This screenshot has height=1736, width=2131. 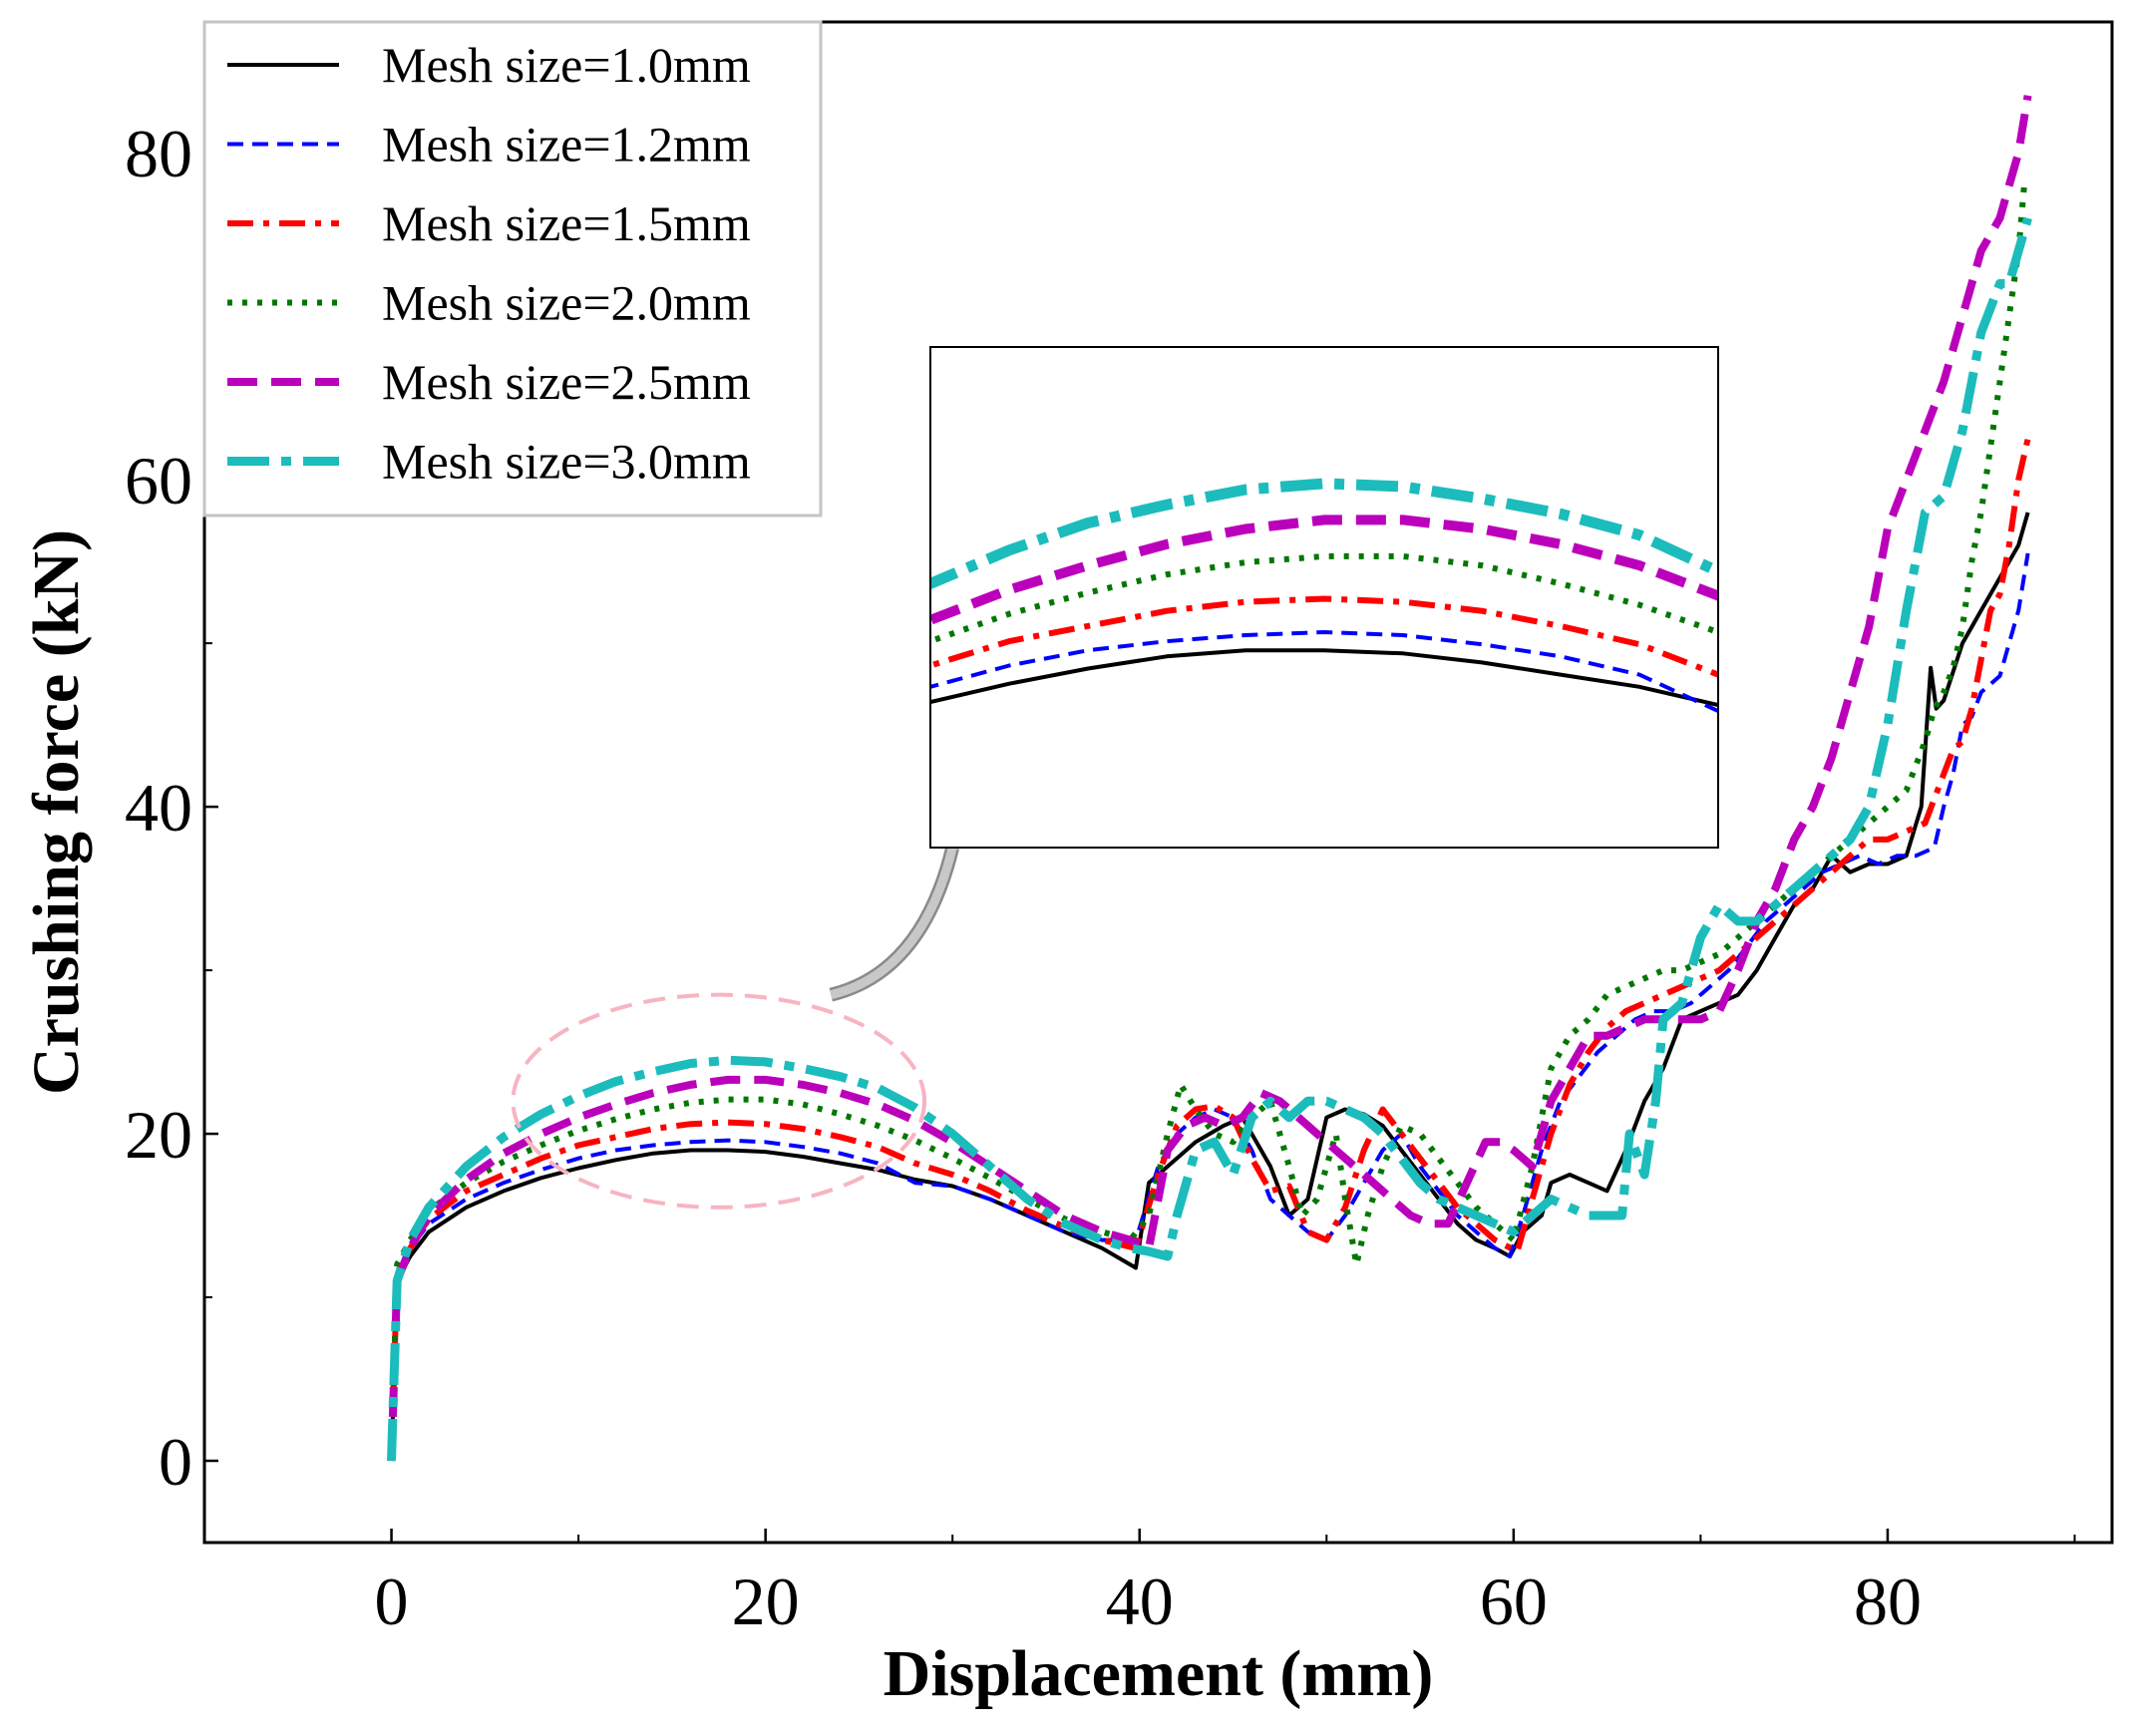 I want to click on x-axis-title: Displacement (mm), so click(x=1159, y=1673).